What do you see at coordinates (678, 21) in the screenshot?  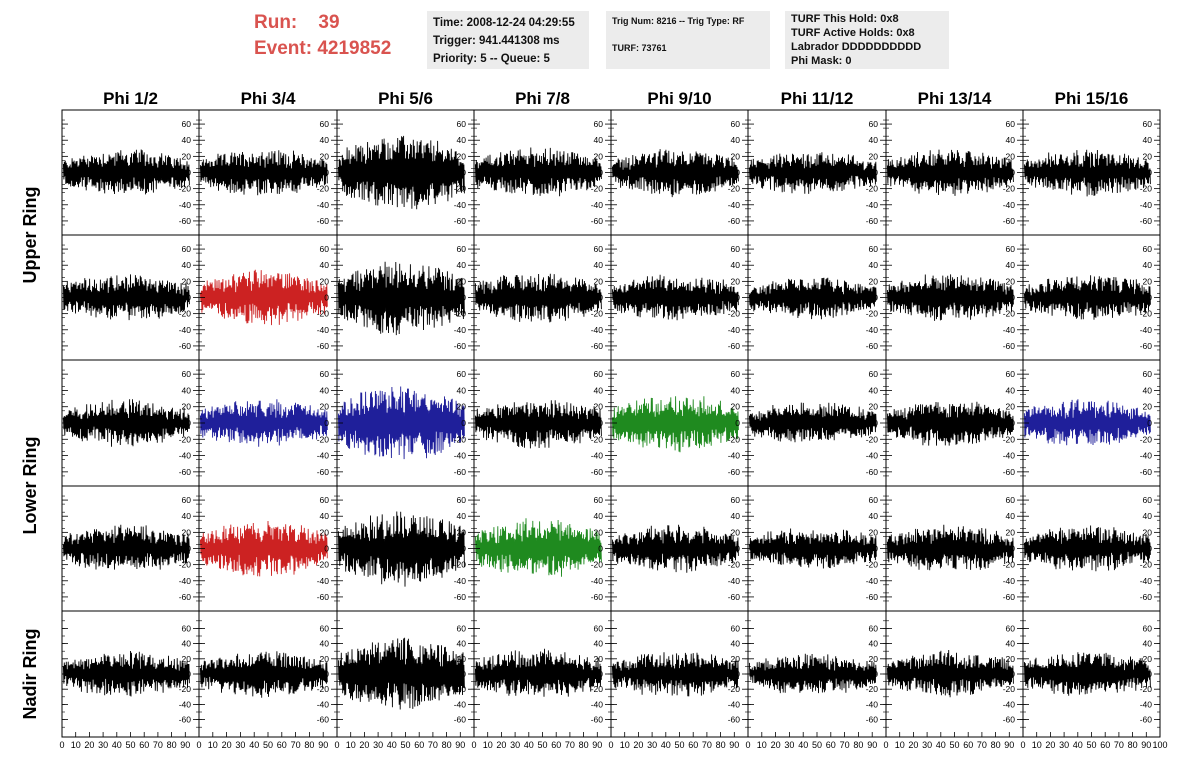 I see `trig-num-text: Trig Num: 8216 -- Trig Type: RF` at bounding box center [678, 21].